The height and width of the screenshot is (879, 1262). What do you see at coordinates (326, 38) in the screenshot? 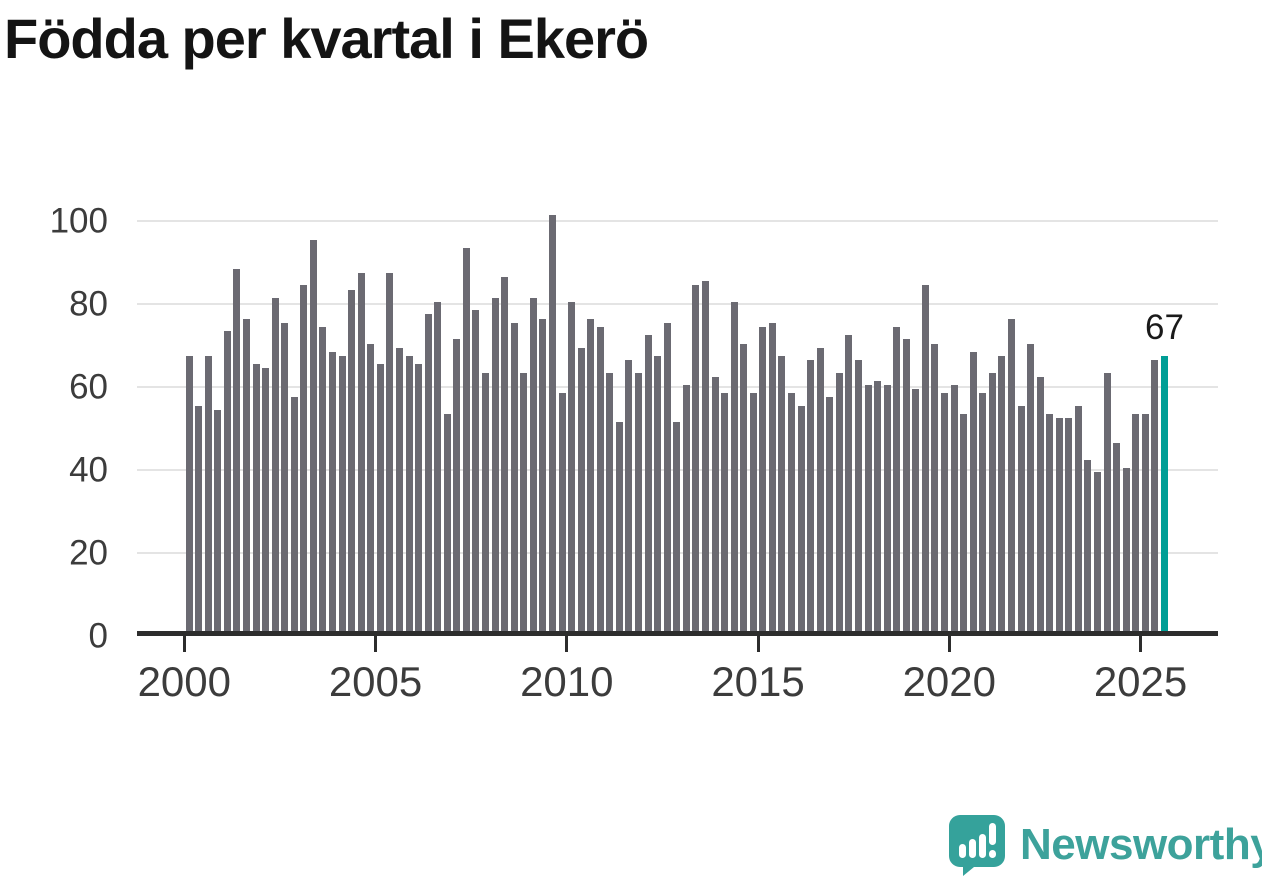
I see `chart-title: Födda per kvartal i Ekerö` at bounding box center [326, 38].